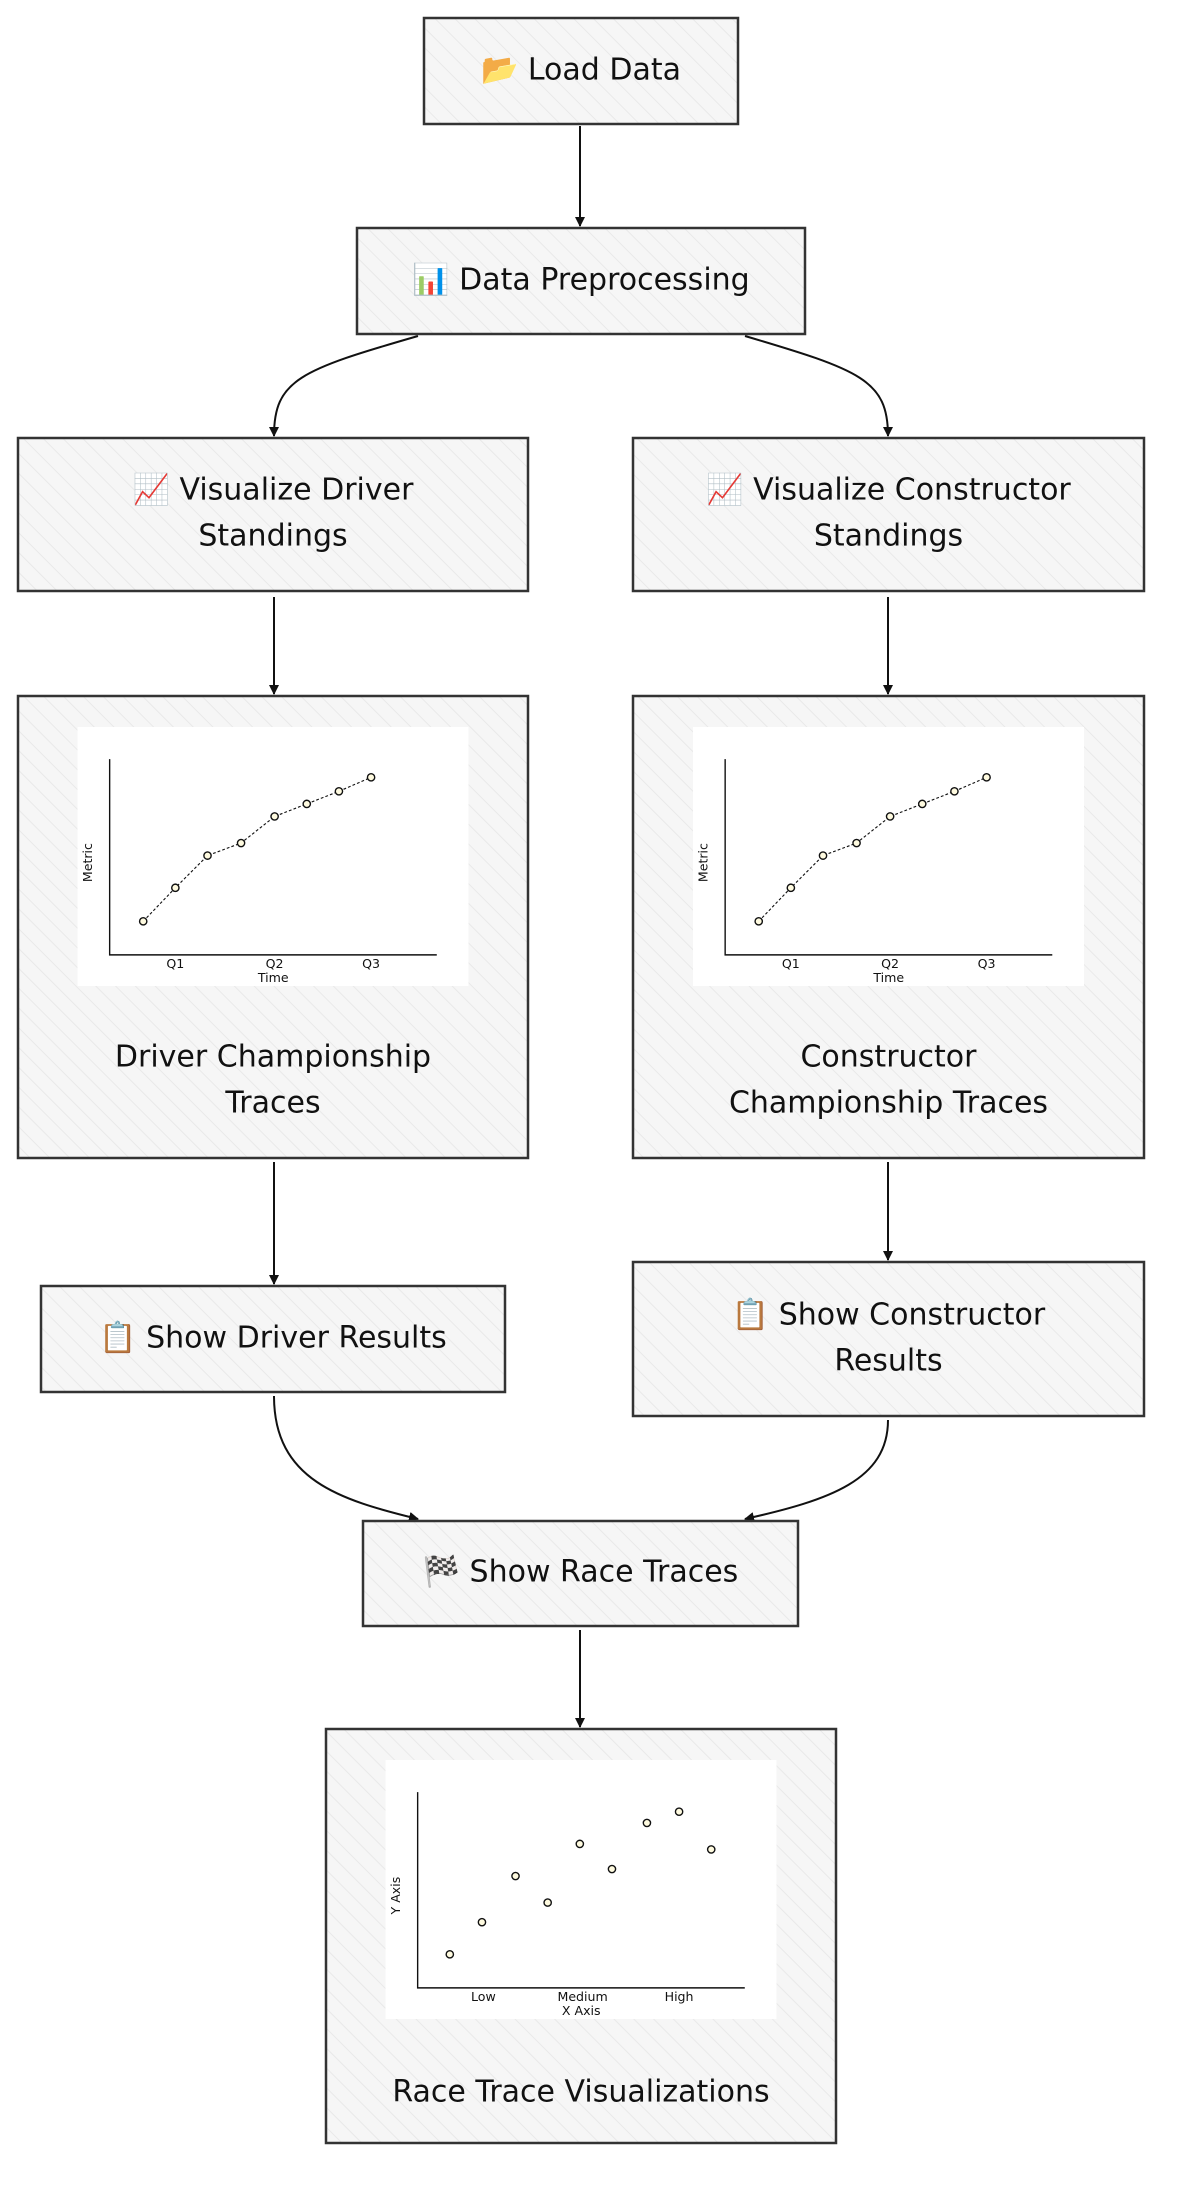  Describe the element at coordinates (581, 2010) in the screenshot. I see `thumbnail-x-label: X Axis` at that location.